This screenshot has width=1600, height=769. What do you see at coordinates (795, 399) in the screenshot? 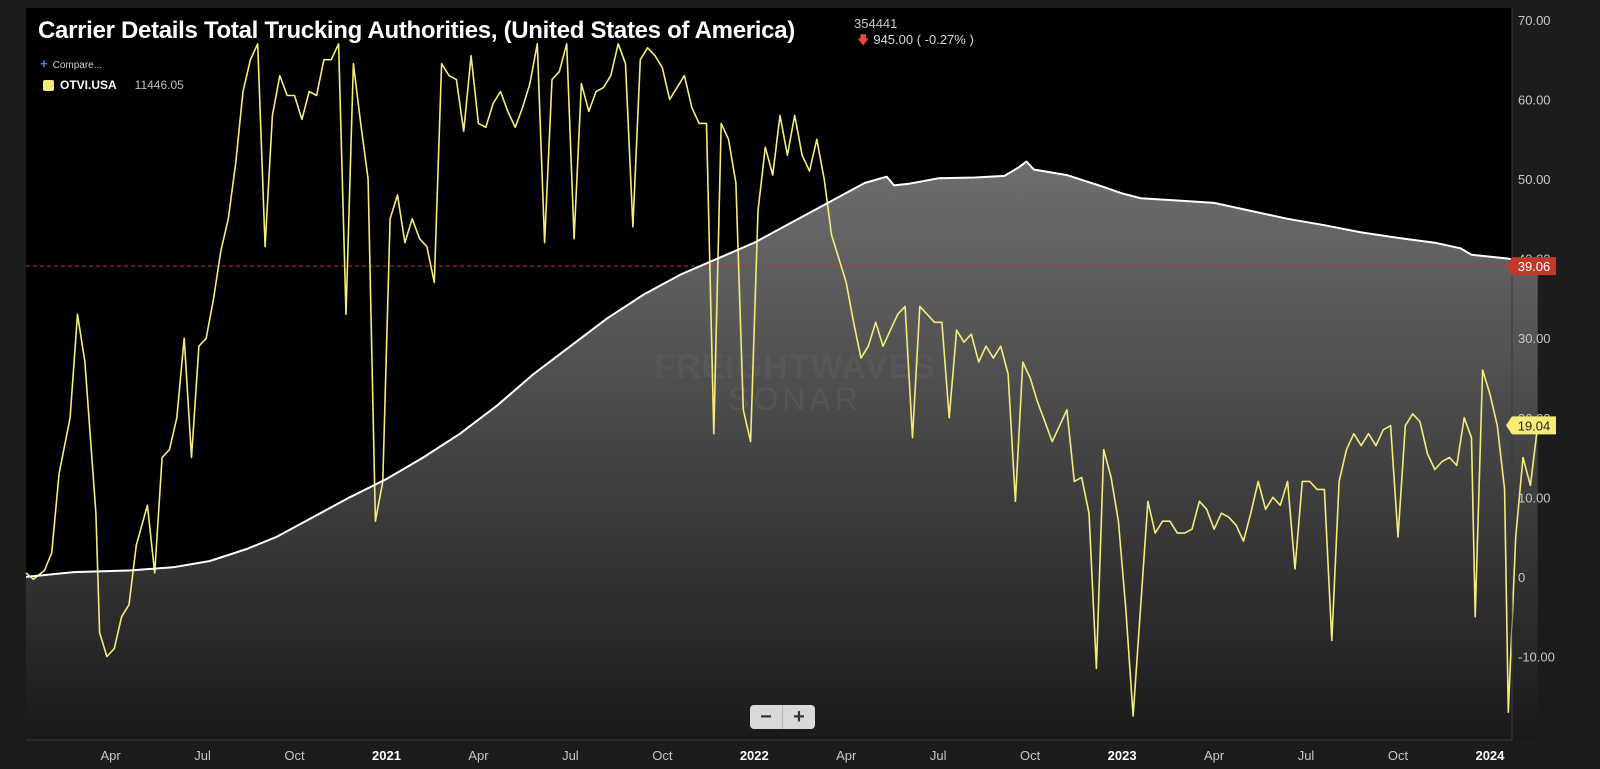
I see `watermark-line2: SONAR` at bounding box center [795, 399].